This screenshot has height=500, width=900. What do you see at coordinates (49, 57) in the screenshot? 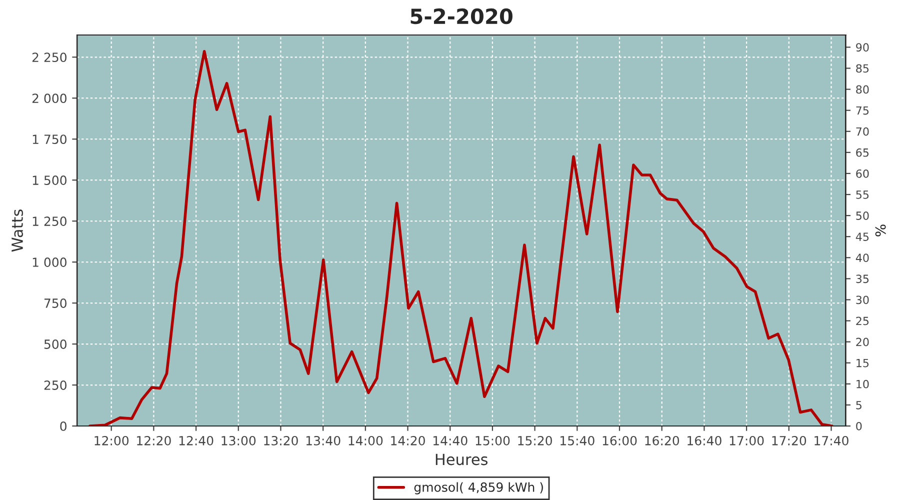
I see `y-tick-label: 2 250` at bounding box center [49, 57].